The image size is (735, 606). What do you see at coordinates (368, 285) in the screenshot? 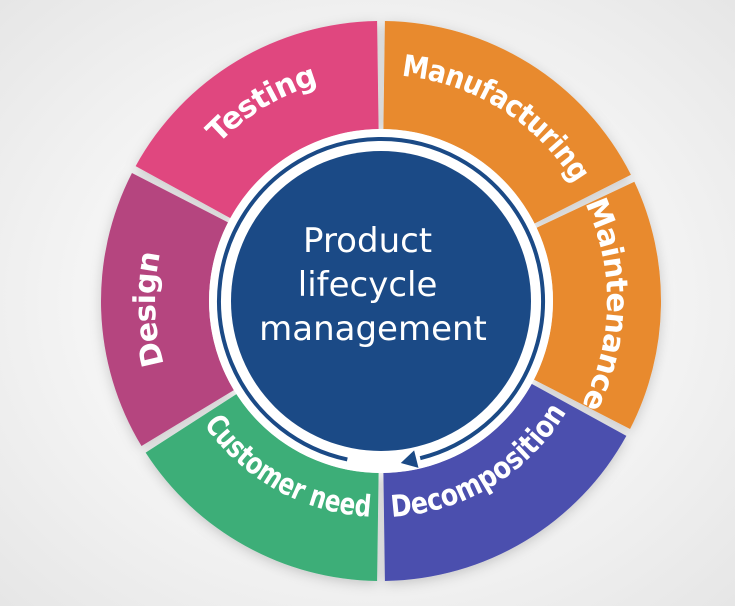
I see `center-line-2: lifecycle` at bounding box center [368, 285].